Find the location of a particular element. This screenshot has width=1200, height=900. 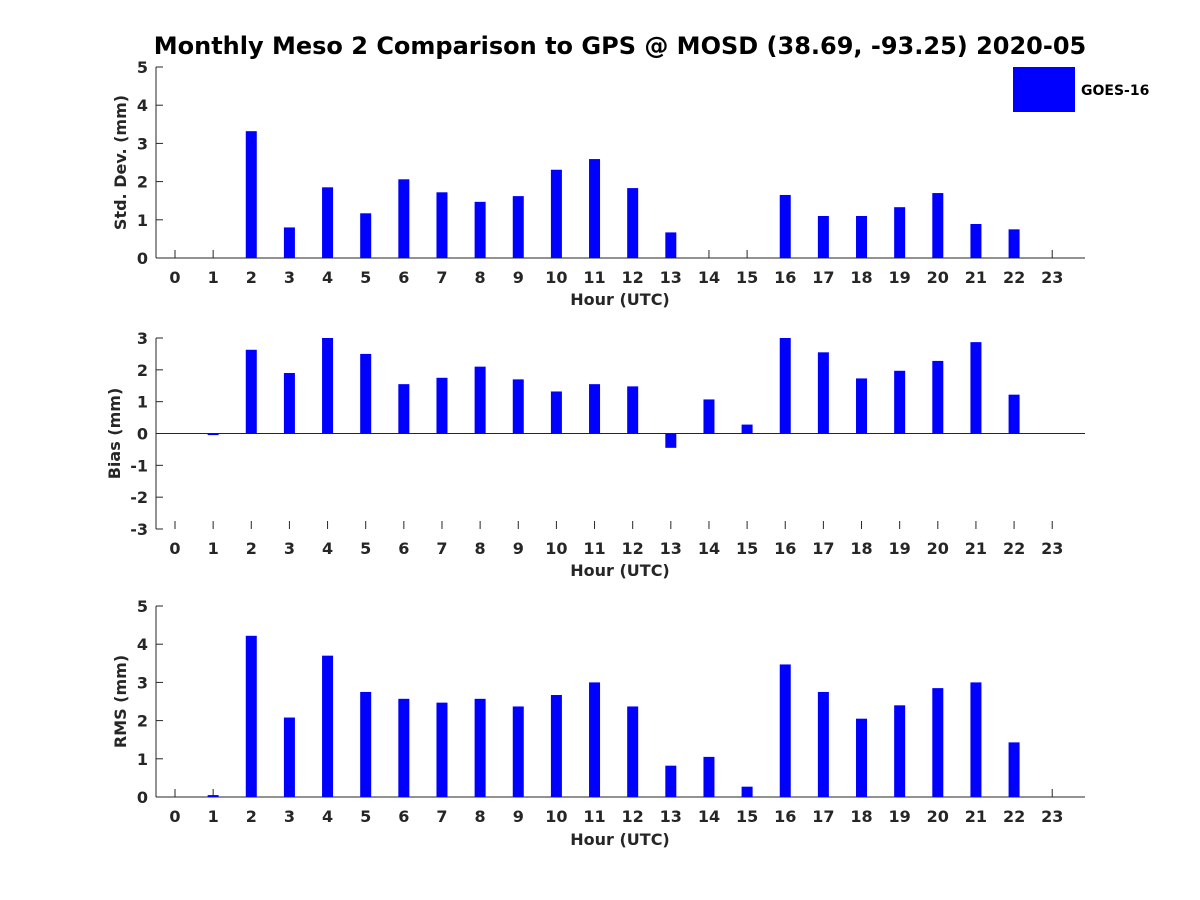

x-tick-label: 18 is located at coordinates (861, 816).